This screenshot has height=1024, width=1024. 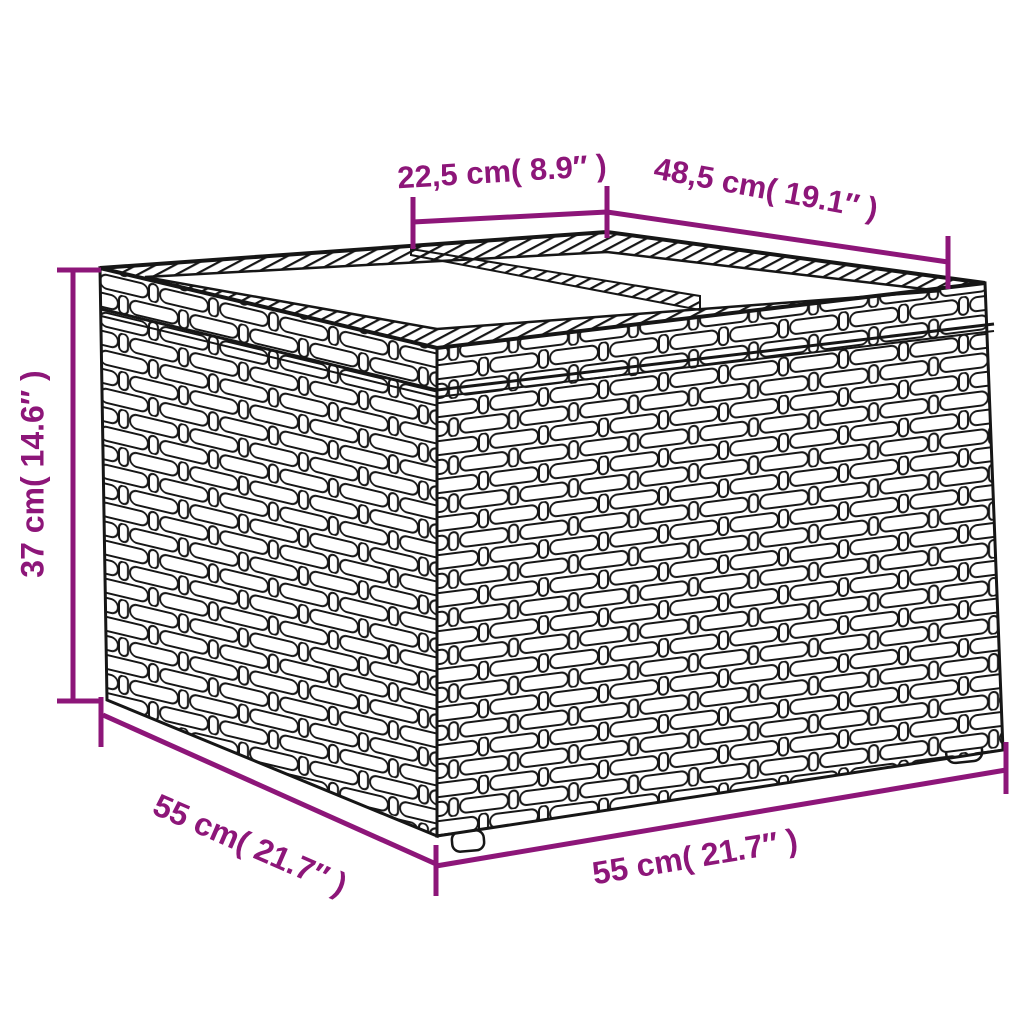 I want to click on lid-seam, so click(x=547, y=352).